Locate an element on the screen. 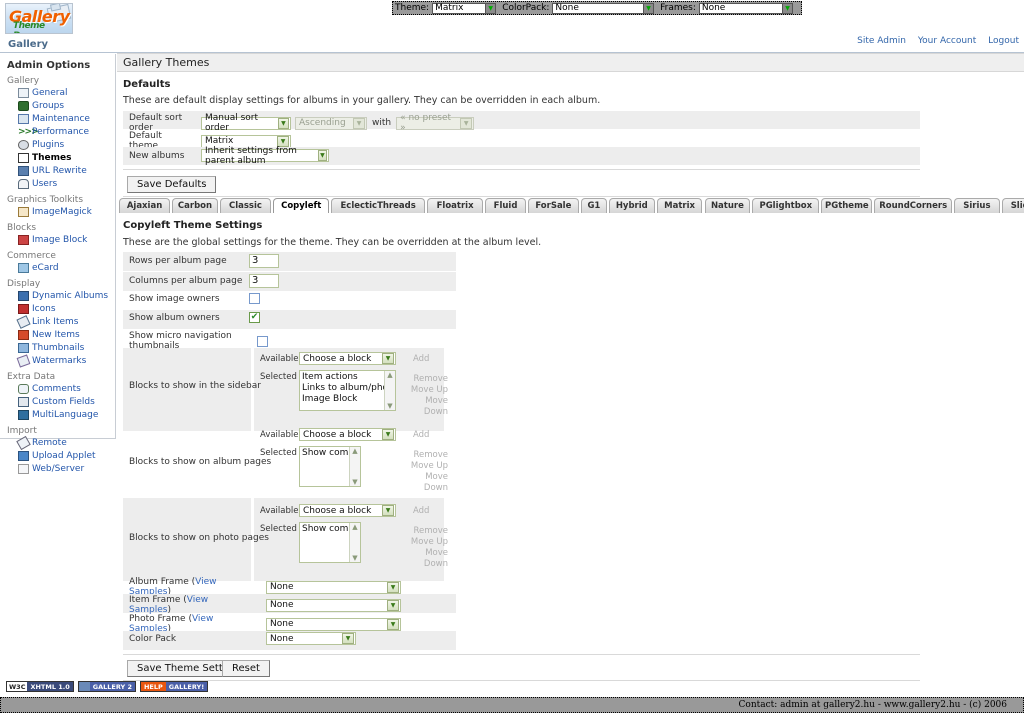  tab-pgtheme: PGtheme is located at coordinates (847, 205).